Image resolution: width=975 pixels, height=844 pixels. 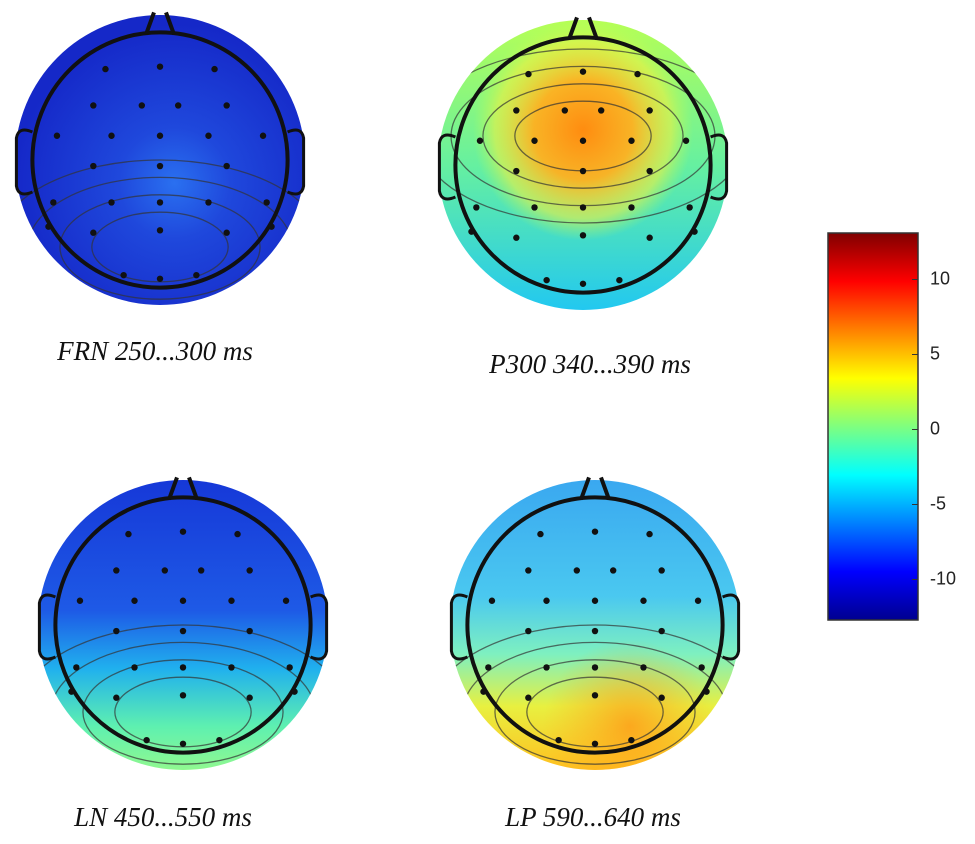 I want to click on scalp-map, so click(x=583, y=165).